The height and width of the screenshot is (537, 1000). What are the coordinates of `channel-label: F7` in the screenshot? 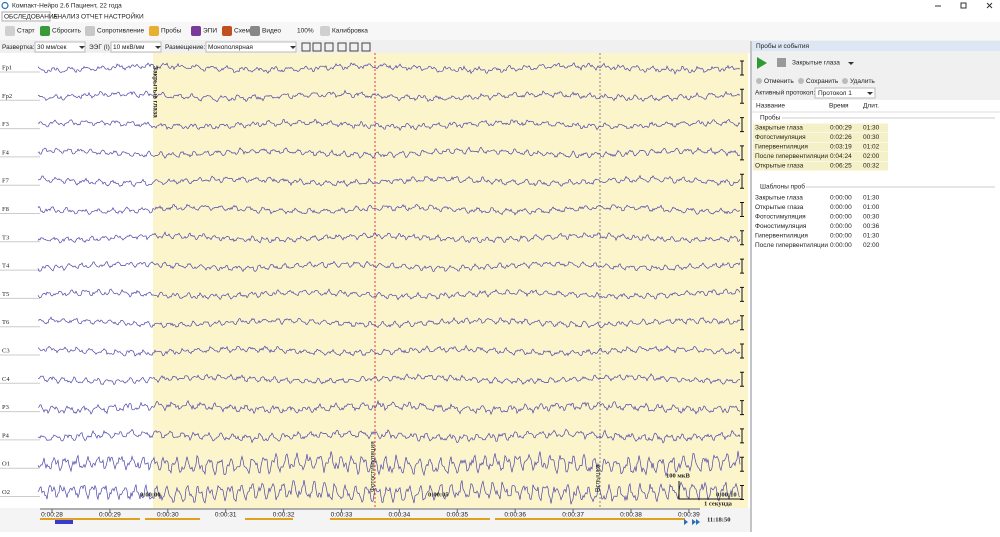 It's located at (6, 181).